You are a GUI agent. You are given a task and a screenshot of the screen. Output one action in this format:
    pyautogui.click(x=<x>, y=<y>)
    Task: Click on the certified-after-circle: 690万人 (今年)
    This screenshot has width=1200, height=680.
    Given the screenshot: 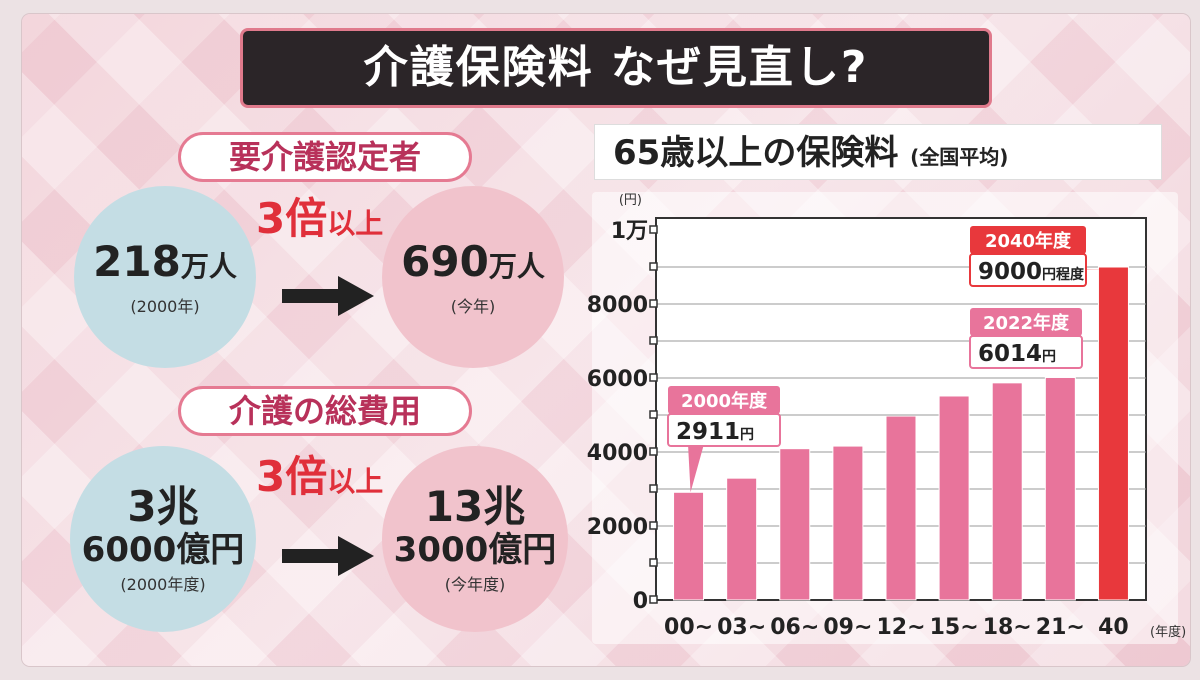 What is the action you would take?
    pyautogui.click(x=473, y=277)
    